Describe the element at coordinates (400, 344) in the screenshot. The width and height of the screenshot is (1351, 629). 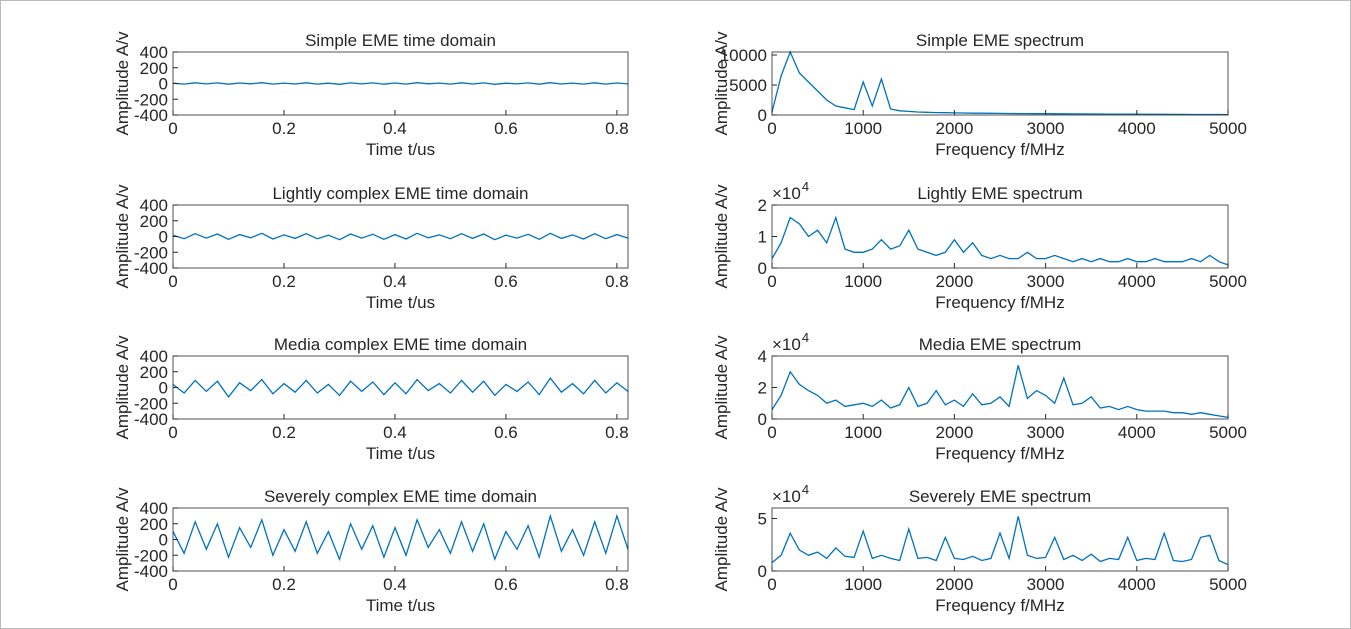
I see `subplot-title: Media complex EME time domain` at that location.